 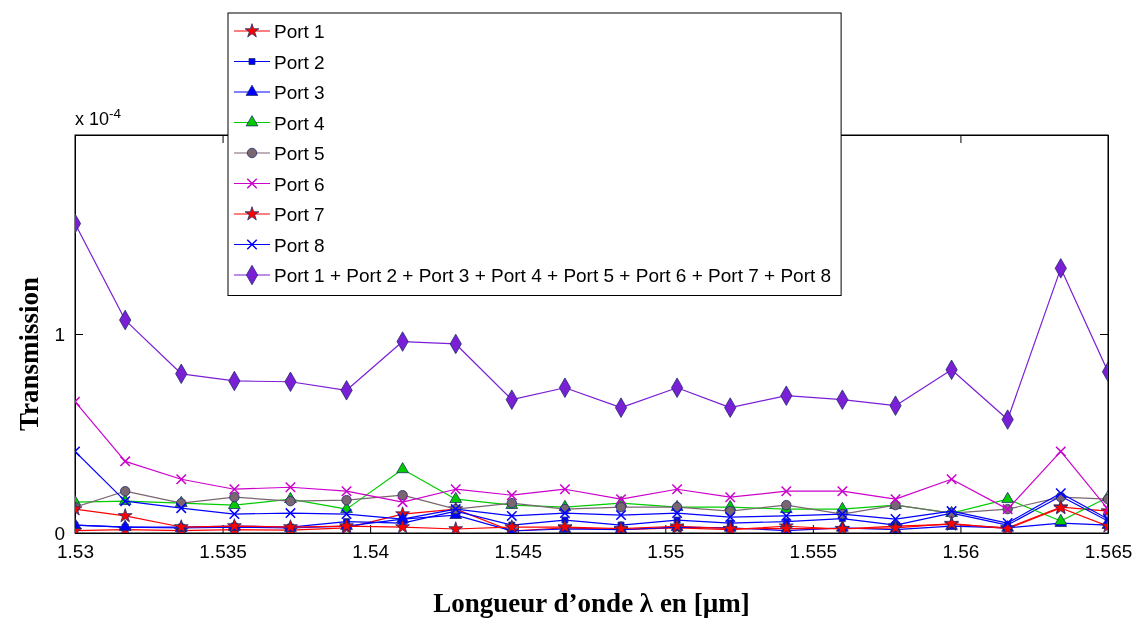 What do you see at coordinates (666, 552) in the screenshot?
I see `x-tick-label: 1.55` at bounding box center [666, 552].